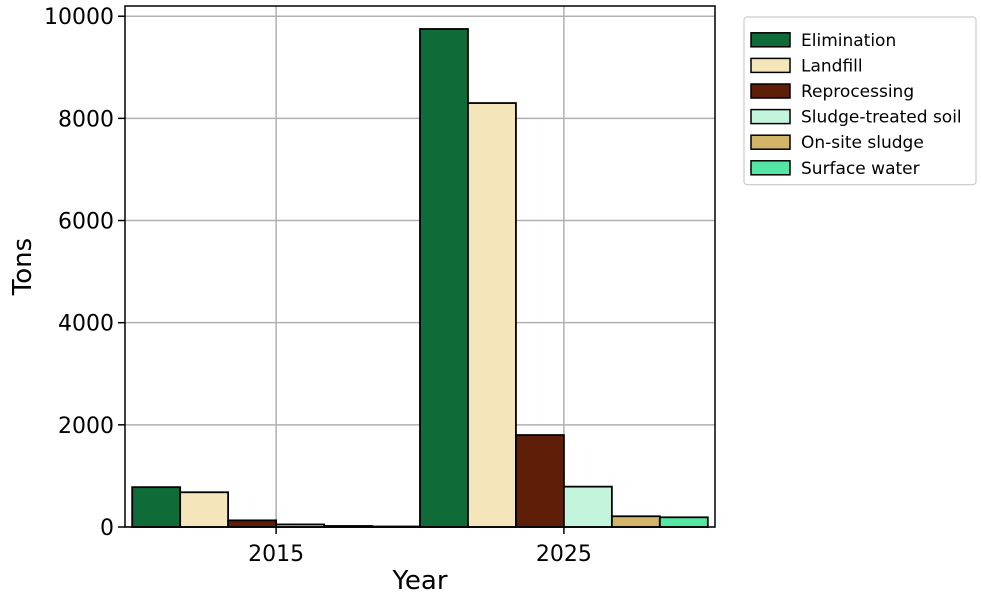 This screenshot has height=595, width=981. Describe the element at coordinates (84, 273) in the screenshot. I see `y-axis-ticks: 0 2000 4000 6000 8000 10000` at that location.